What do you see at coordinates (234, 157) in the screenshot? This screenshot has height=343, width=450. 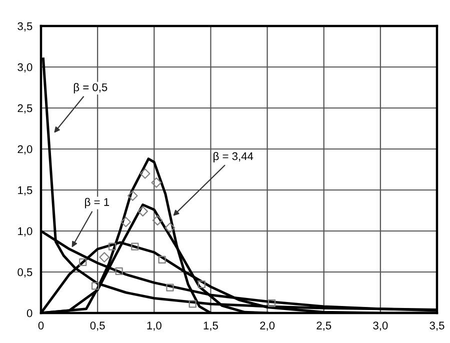 I see `annotation: β = 3,44` at bounding box center [234, 157].